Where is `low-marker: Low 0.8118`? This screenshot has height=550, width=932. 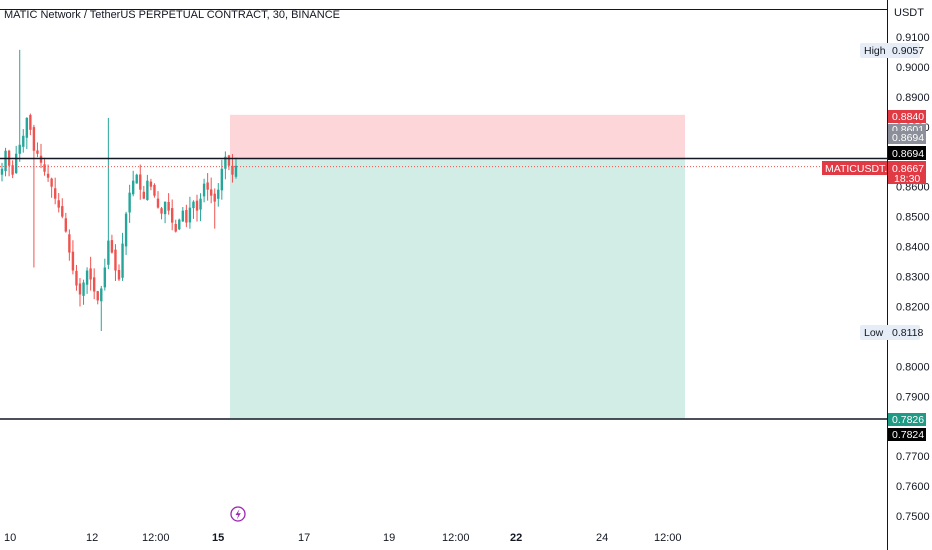
low-marker: Low 0.8118 is located at coordinates (891, 332).